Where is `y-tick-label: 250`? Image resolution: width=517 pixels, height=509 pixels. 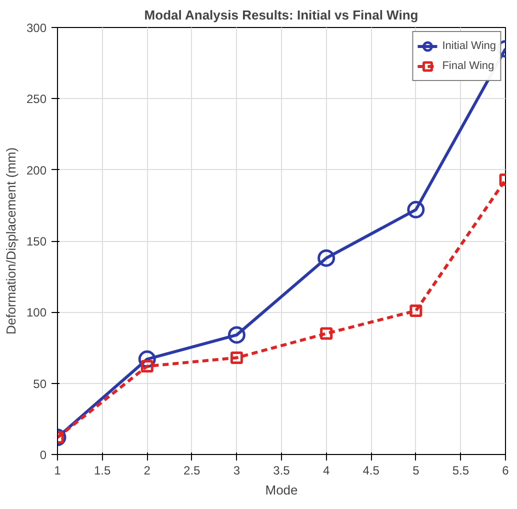 y-tick-label: 250 is located at coordinates (36, 99).